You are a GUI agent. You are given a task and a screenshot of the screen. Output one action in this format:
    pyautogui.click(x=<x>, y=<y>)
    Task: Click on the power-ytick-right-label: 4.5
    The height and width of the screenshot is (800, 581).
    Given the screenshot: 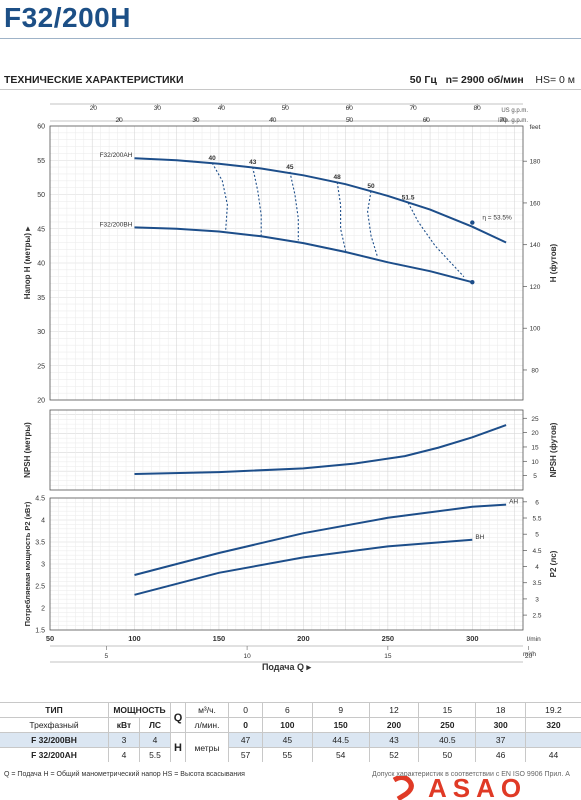 What is the action you would take?
    pyautogui.click(x=536, y=551)
    